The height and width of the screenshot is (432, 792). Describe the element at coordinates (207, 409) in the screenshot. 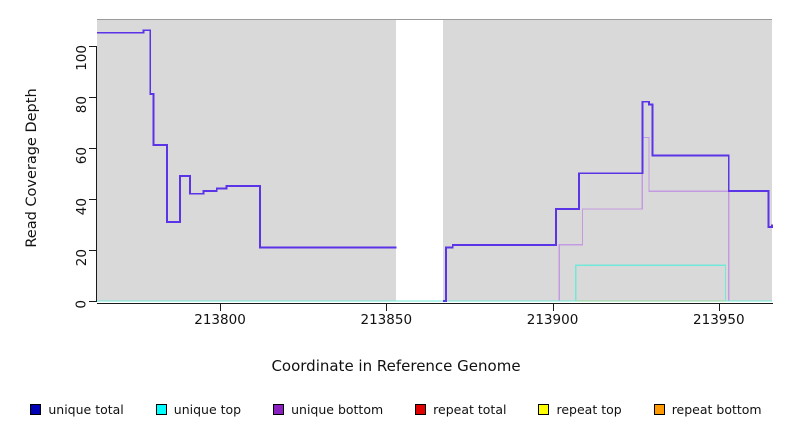

I see `legend-label: unique top` at that location.